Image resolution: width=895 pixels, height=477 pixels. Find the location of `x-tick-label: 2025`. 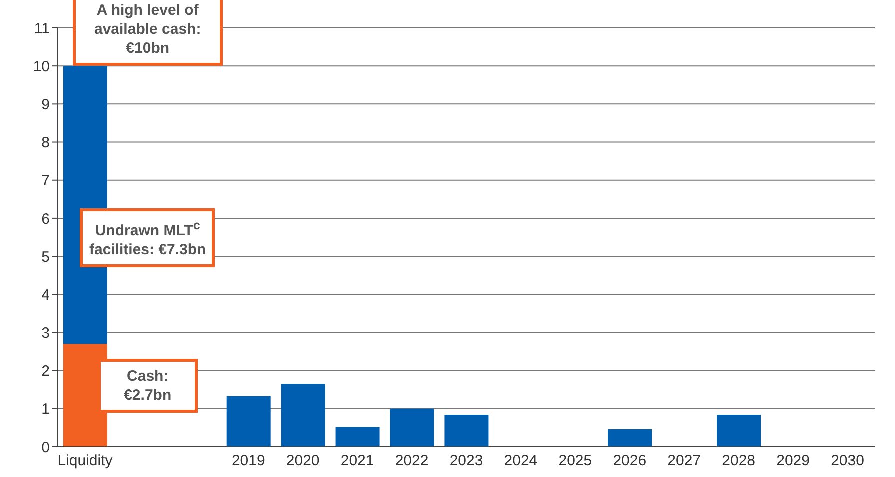

x-tick-label: 2025 is located at coordinates (575, 461).